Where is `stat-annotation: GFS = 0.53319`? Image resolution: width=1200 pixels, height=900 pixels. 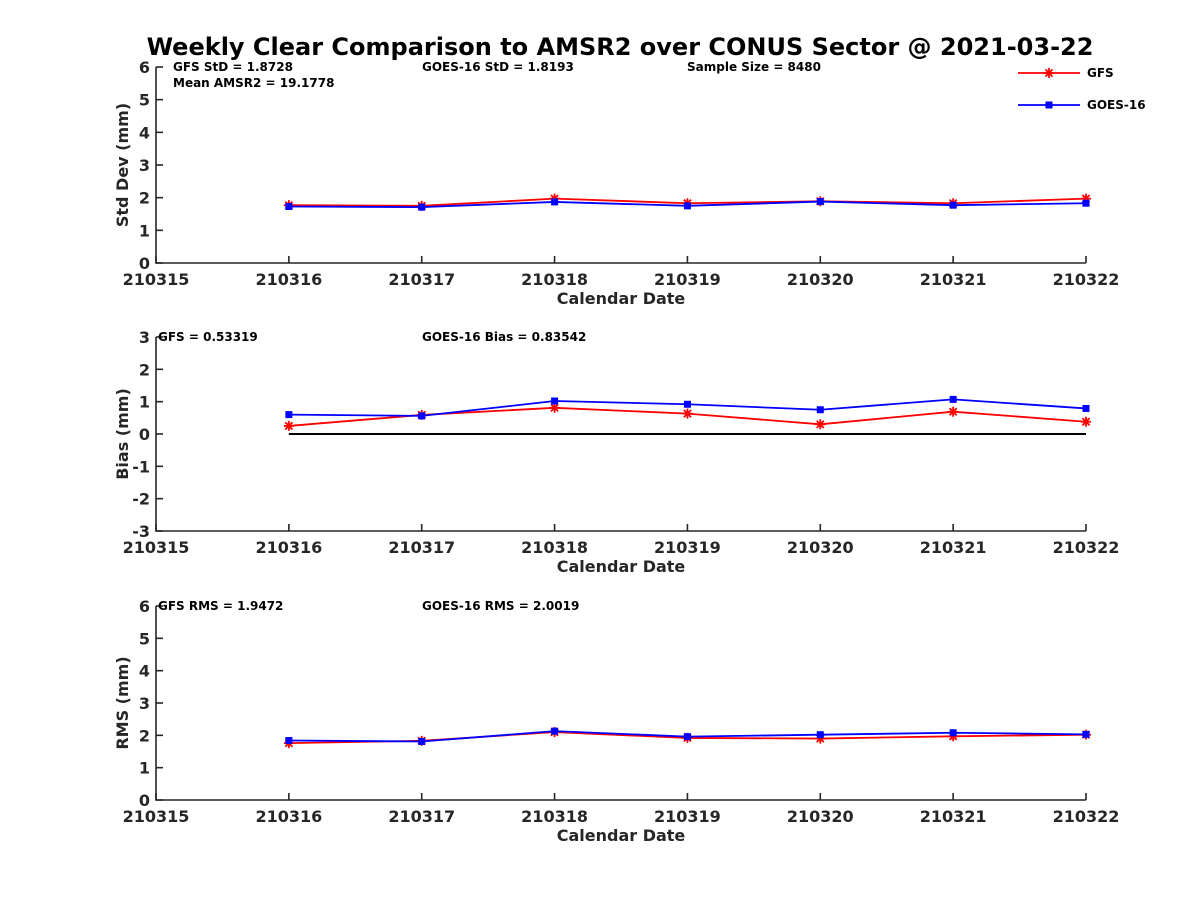 stat-annotation: GFS = 0.53319 is located at coordinates (208, 337).